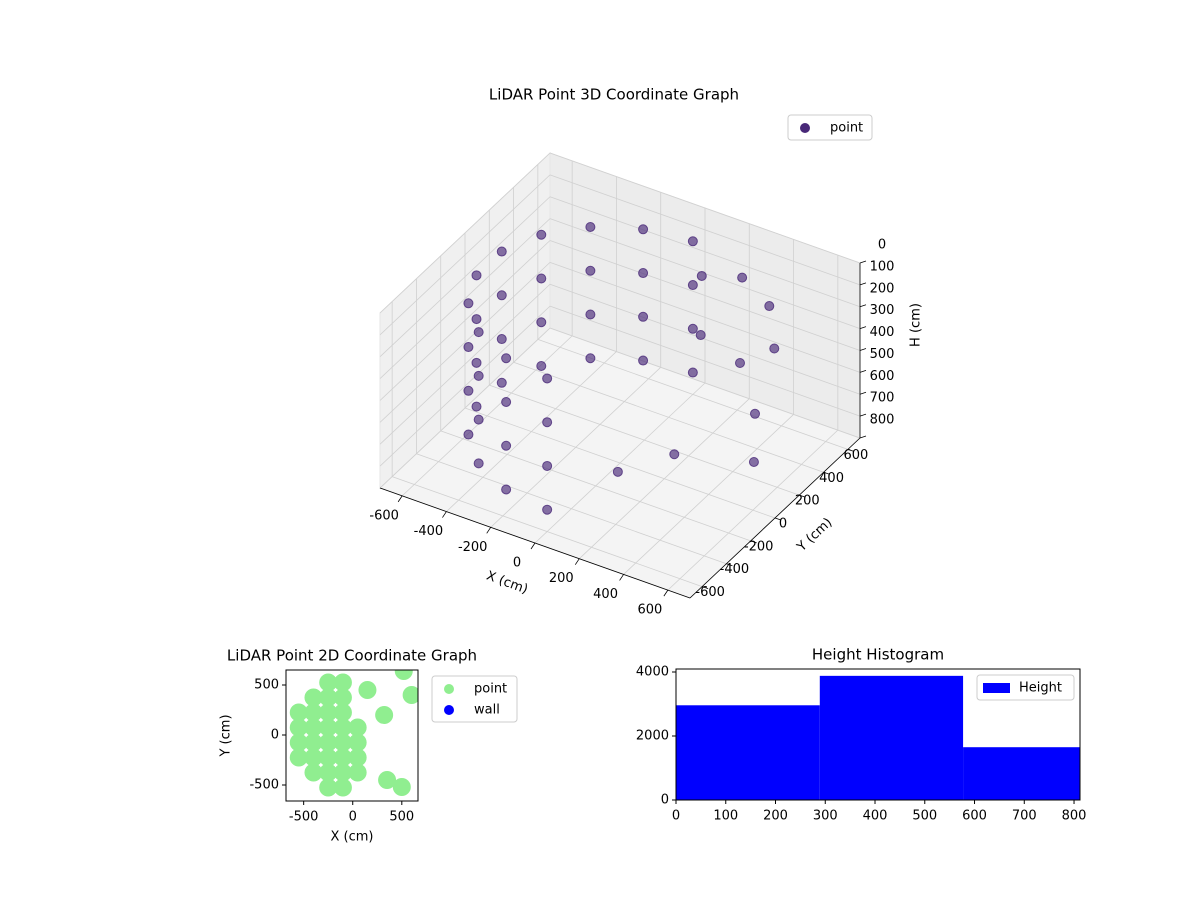 Image resolution: width=1200 pixels, height=900 pixels. I want to click on x-tick-label: -600, so click(384, 515).